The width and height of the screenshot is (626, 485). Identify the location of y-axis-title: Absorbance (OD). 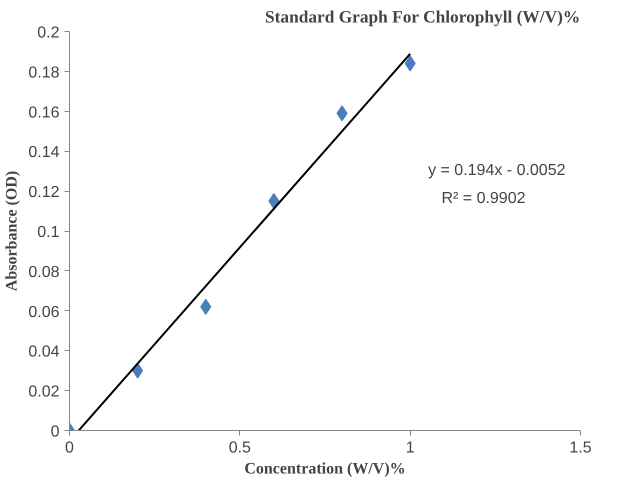
(11, 231).